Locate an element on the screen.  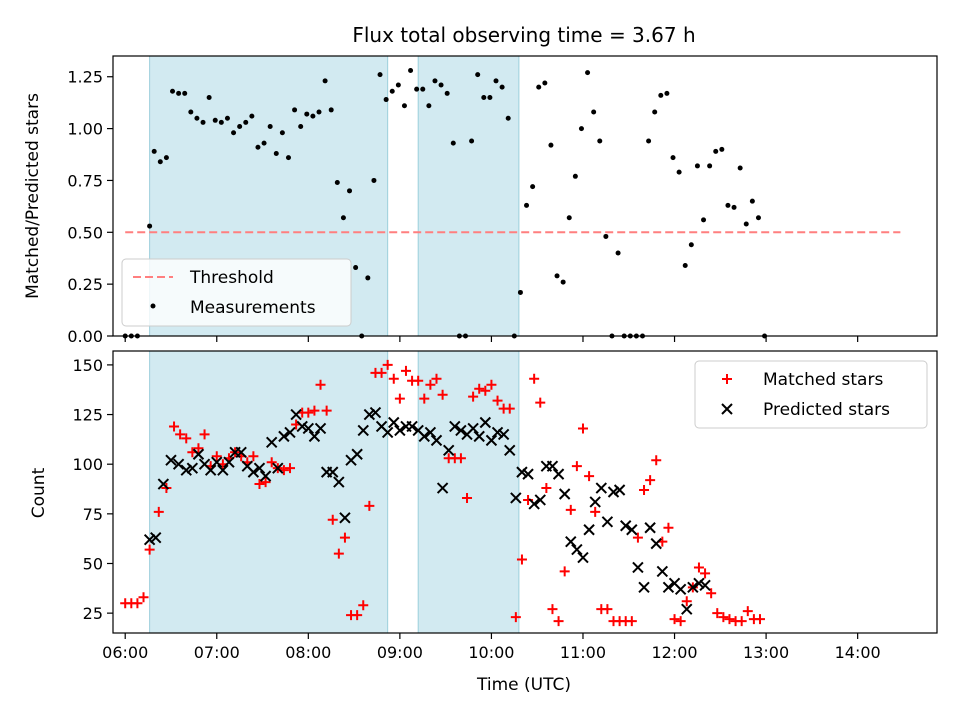
y-tick-label: 0.25 is located at coordinates (85, 284).